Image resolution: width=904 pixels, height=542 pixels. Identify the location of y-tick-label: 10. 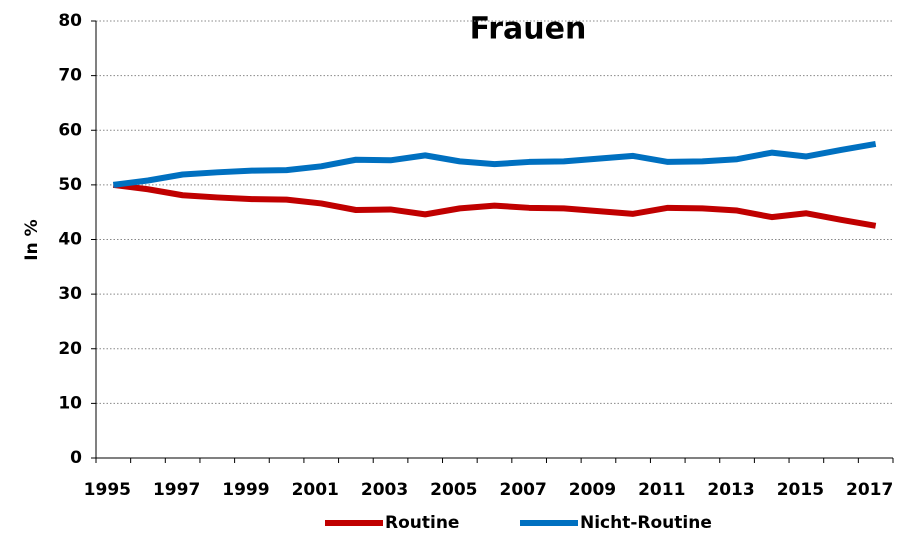
(70, 403).